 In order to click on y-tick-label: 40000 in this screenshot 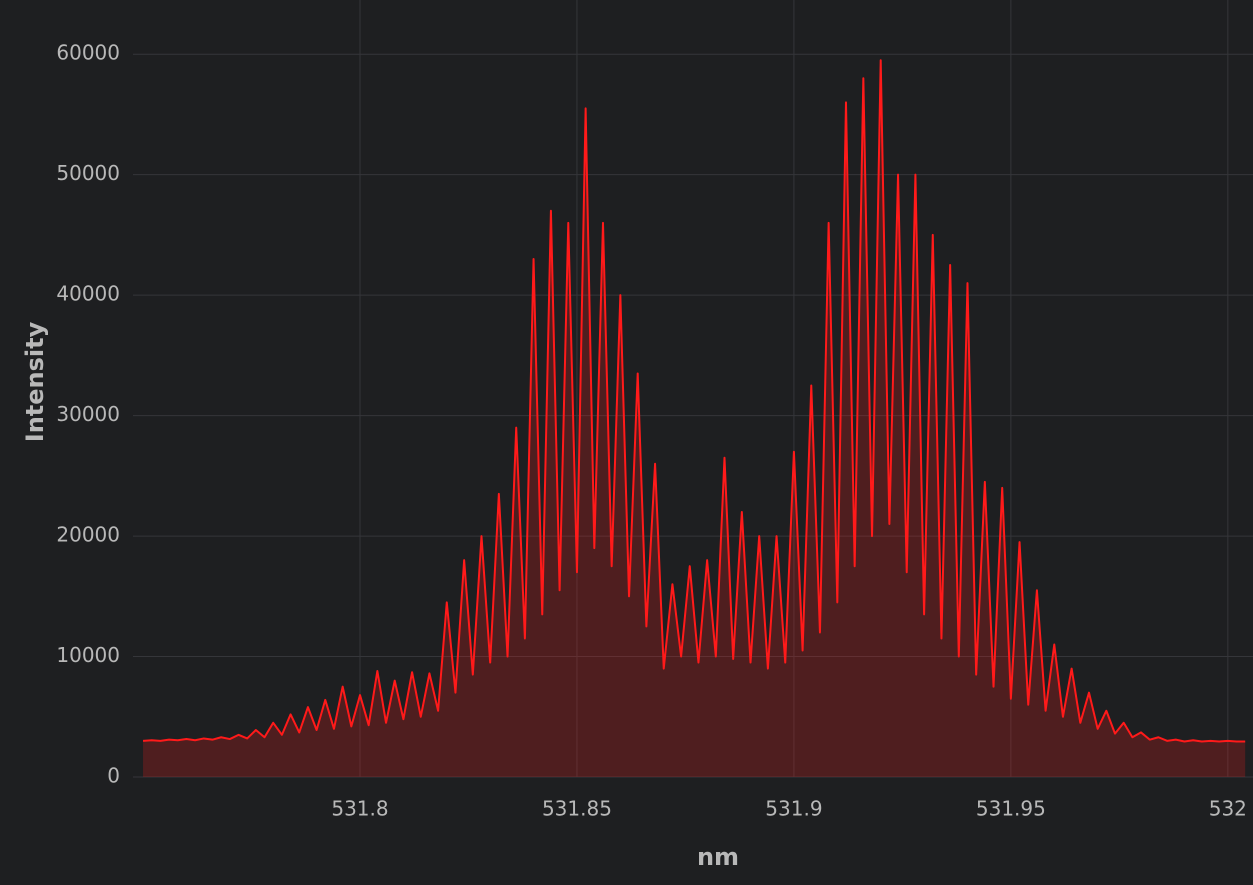, I will do `click(88, 294)`.